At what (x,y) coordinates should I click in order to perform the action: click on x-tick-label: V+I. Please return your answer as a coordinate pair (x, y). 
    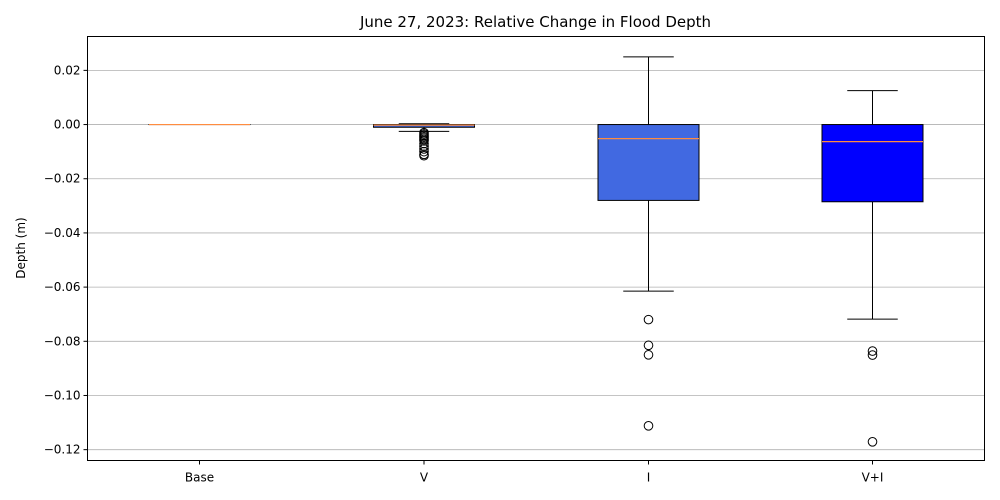
    Looking at the image, I should click on (873, 478).